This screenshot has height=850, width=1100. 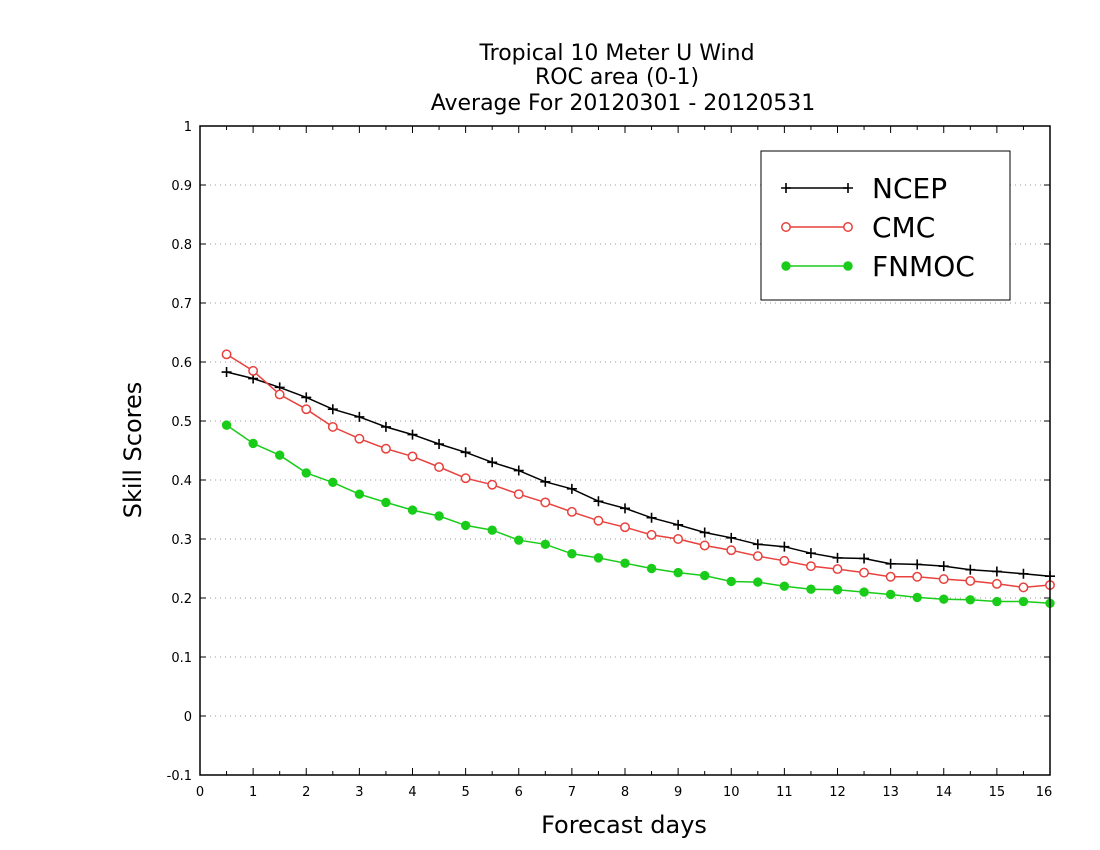 What do you see at coordinates (181, 304) in the screenshot?
I see `y-tick-label: 0.7` at bounding box center [181, 304].